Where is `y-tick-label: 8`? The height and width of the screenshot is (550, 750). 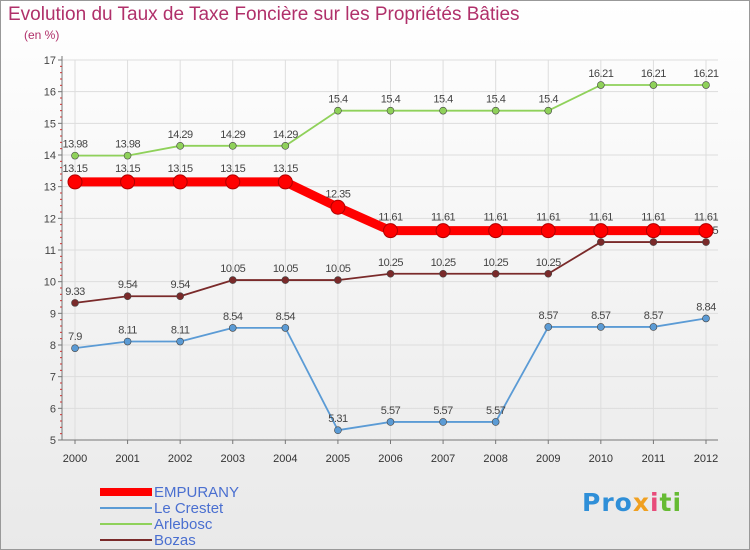
y-tick-label: 8 is located at coordinates (53, 346).